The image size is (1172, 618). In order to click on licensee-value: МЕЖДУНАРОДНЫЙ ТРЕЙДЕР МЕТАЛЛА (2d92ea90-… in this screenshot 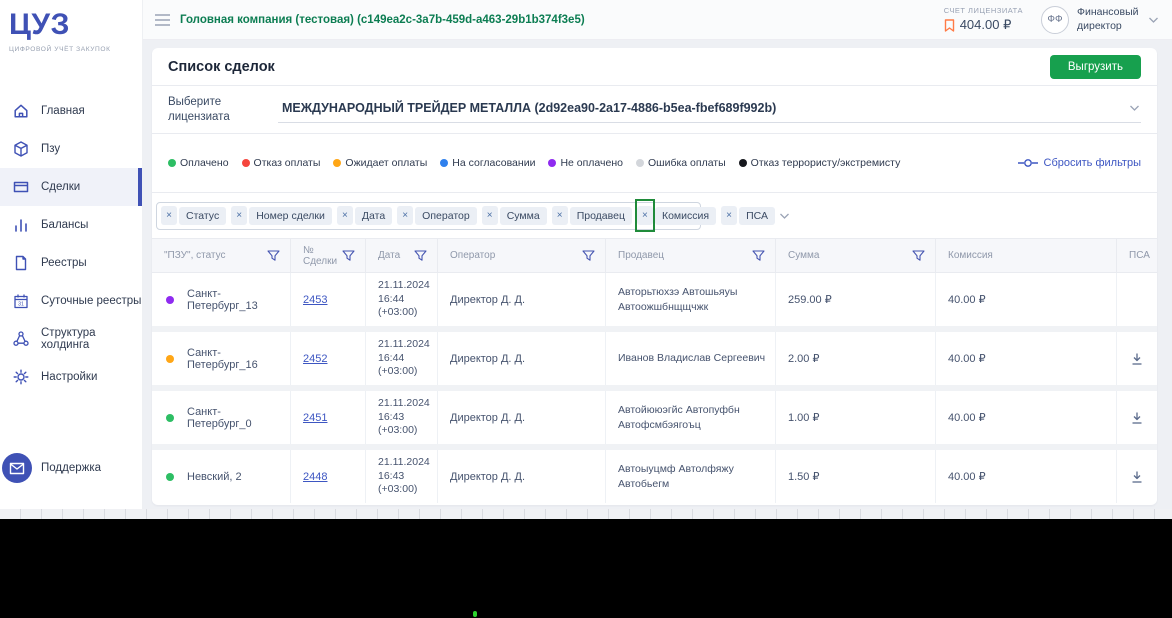, I will do `click(529, 107)`.